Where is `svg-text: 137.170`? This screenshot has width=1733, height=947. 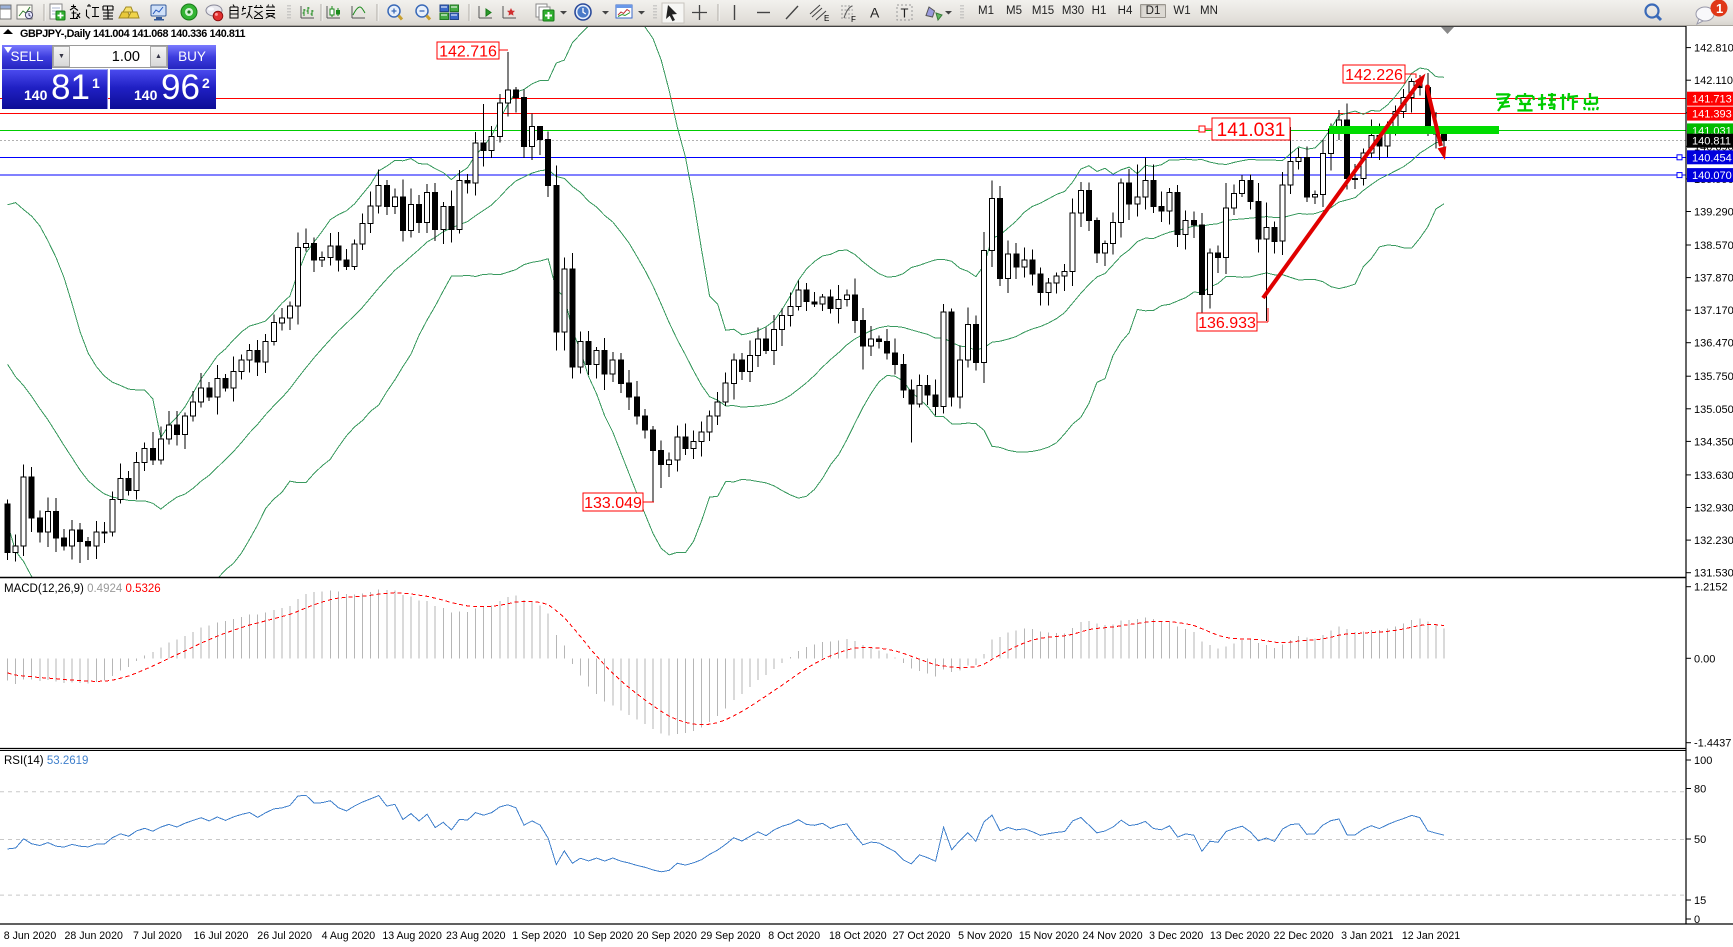 svg-text: 137.170 is located at coordinates (1713, 311).